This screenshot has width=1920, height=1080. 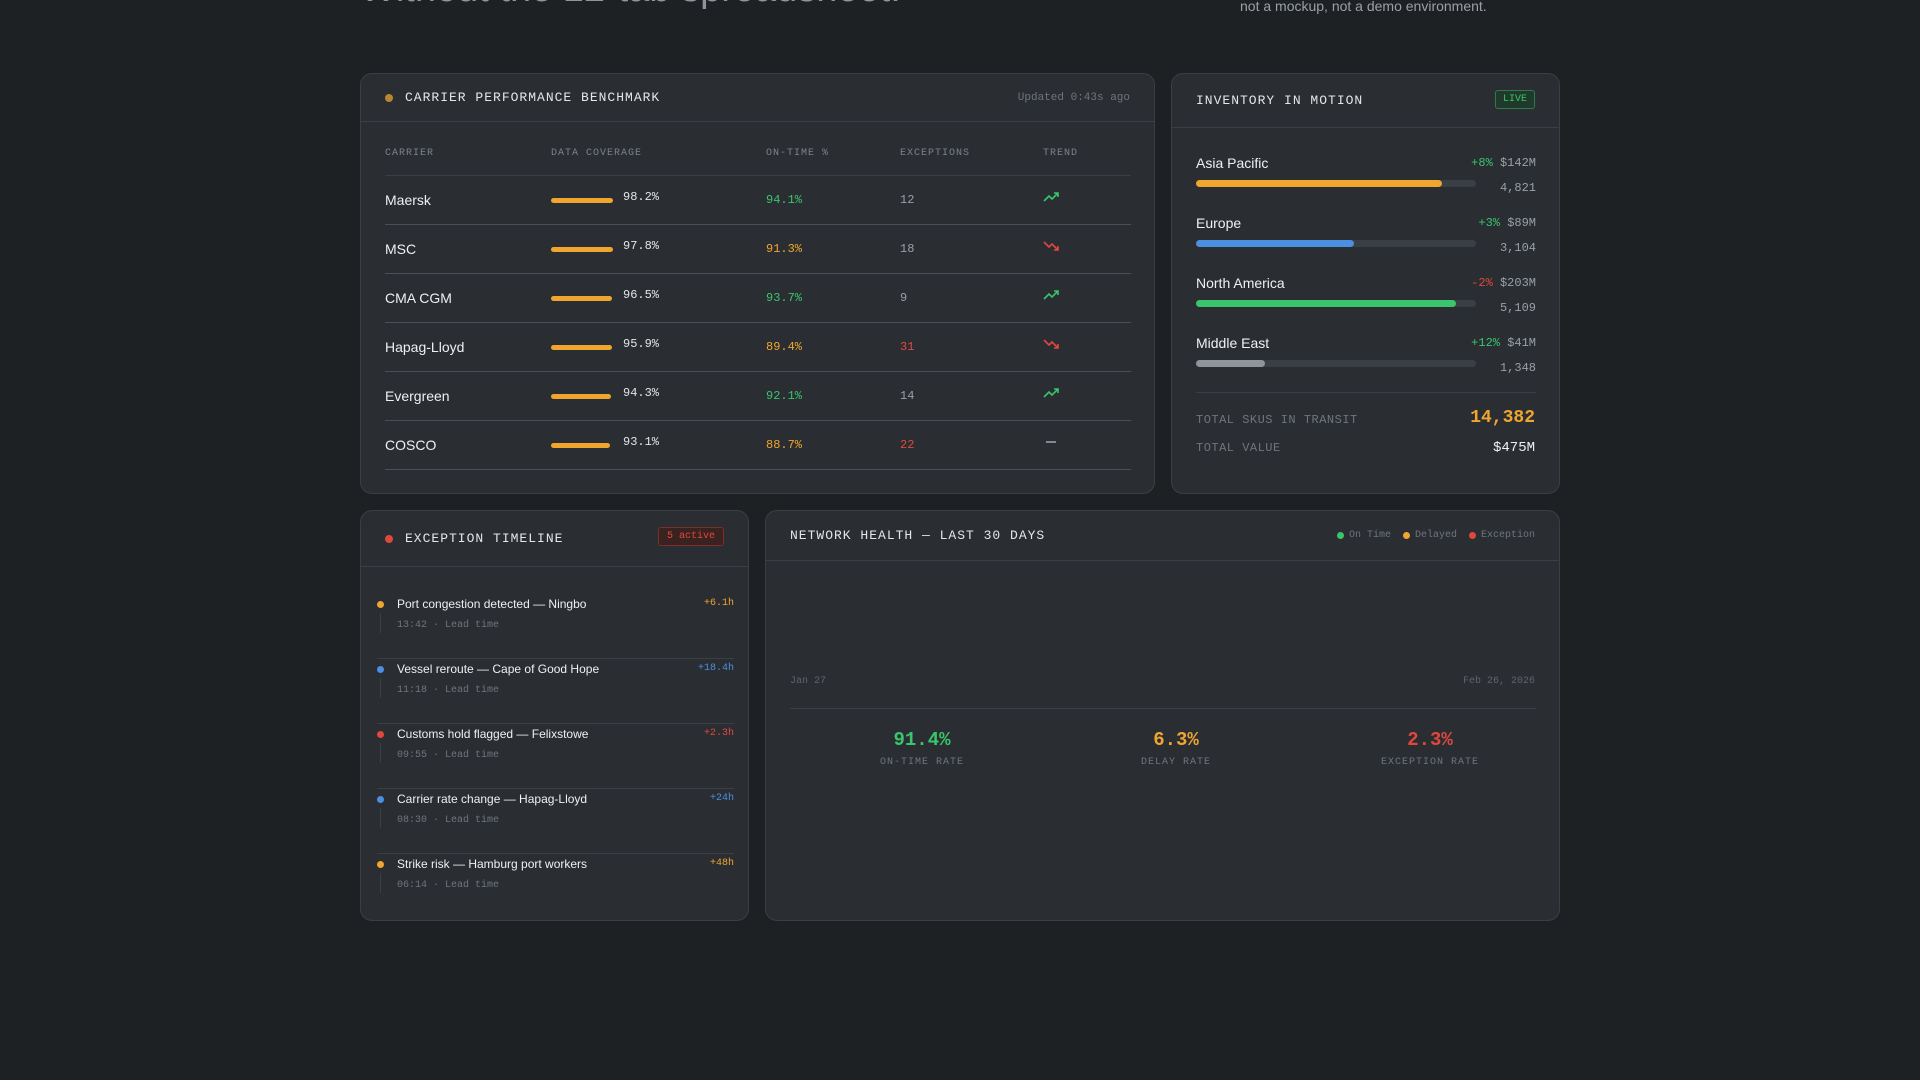 I want to click on region-change: +8%, so click(x=1482, y=163).